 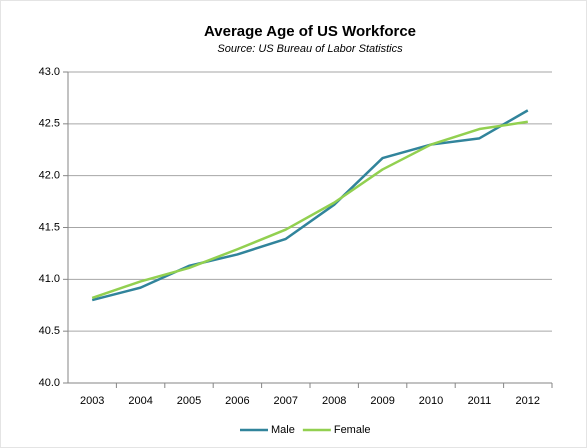 What do you see at coordinates (286, 401) in the screenshot?
I see `x-tick-label: 2007` at bounding box center [286, 401].